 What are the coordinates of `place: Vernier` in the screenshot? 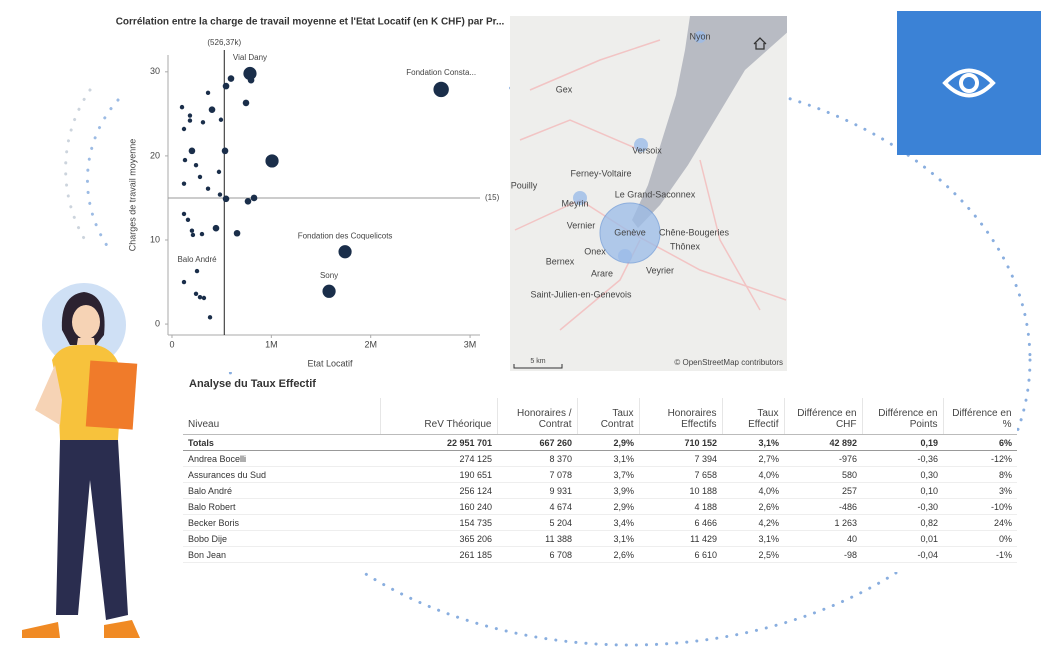 It's located at (581, 225).